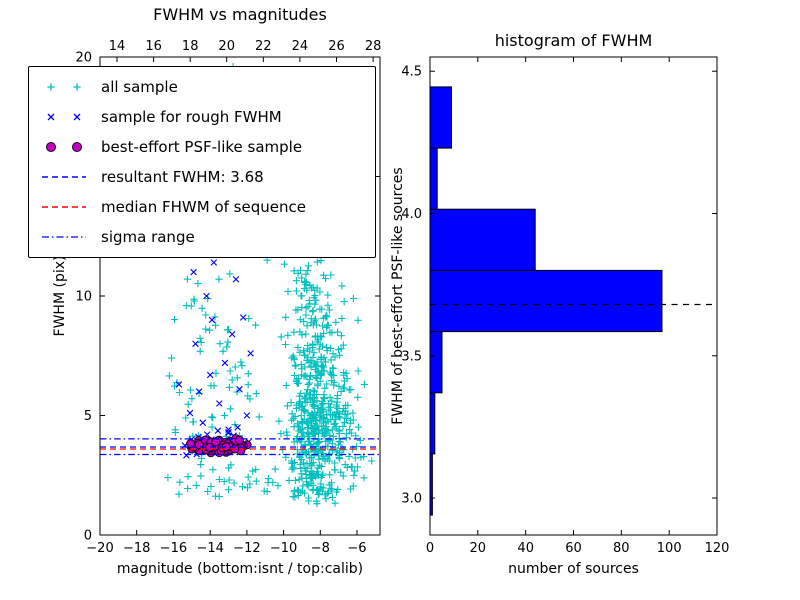 This screenshot has height=600, width=800. What do you see at coordinates (136, 548) in the screenshot?
I see `svg-text: −18` at bounding box center [136, 548].